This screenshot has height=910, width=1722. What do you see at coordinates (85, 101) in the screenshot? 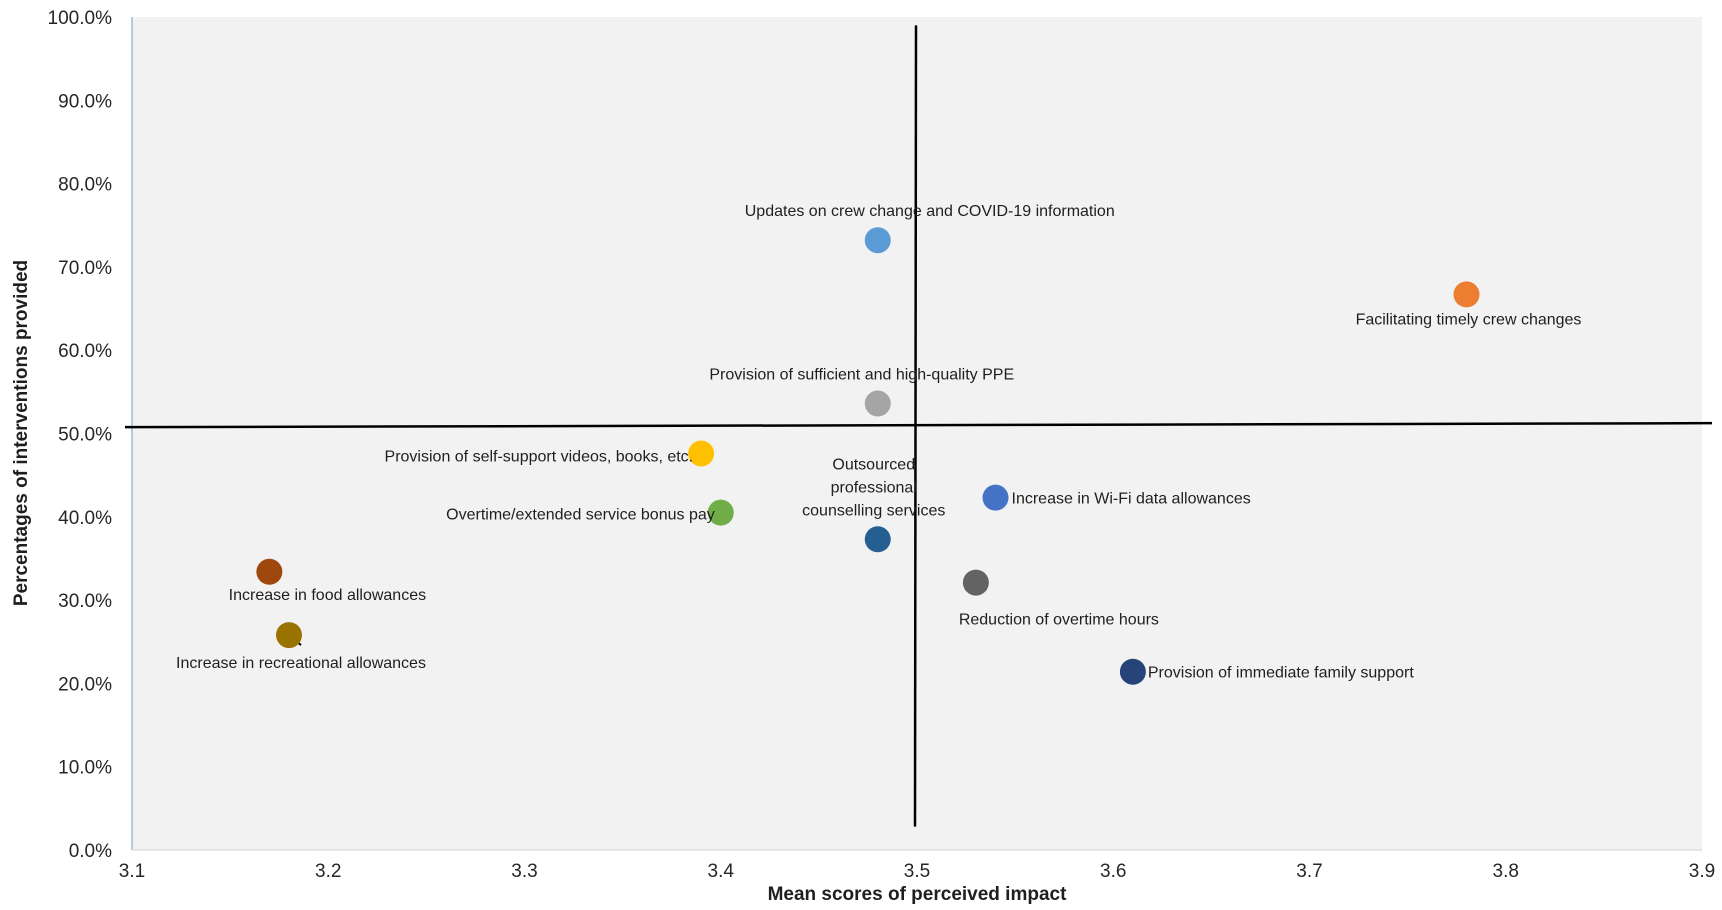
I see `y-tick-label: 90.0%` at bounding box center [85, 101].